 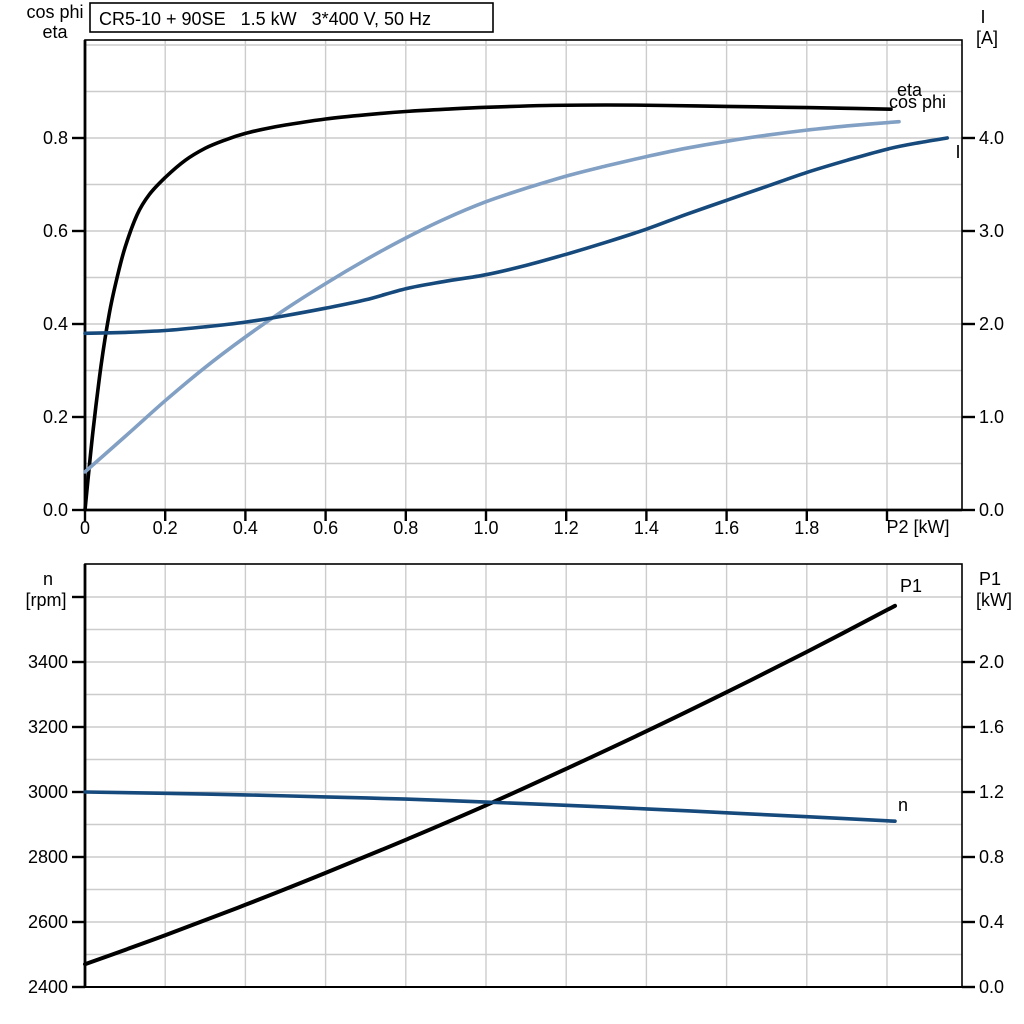 What do you see at coordinates (982, 17) in the screenshot?
I see `top-right-axis-title-line1: I` at bounding box center [982, 17].